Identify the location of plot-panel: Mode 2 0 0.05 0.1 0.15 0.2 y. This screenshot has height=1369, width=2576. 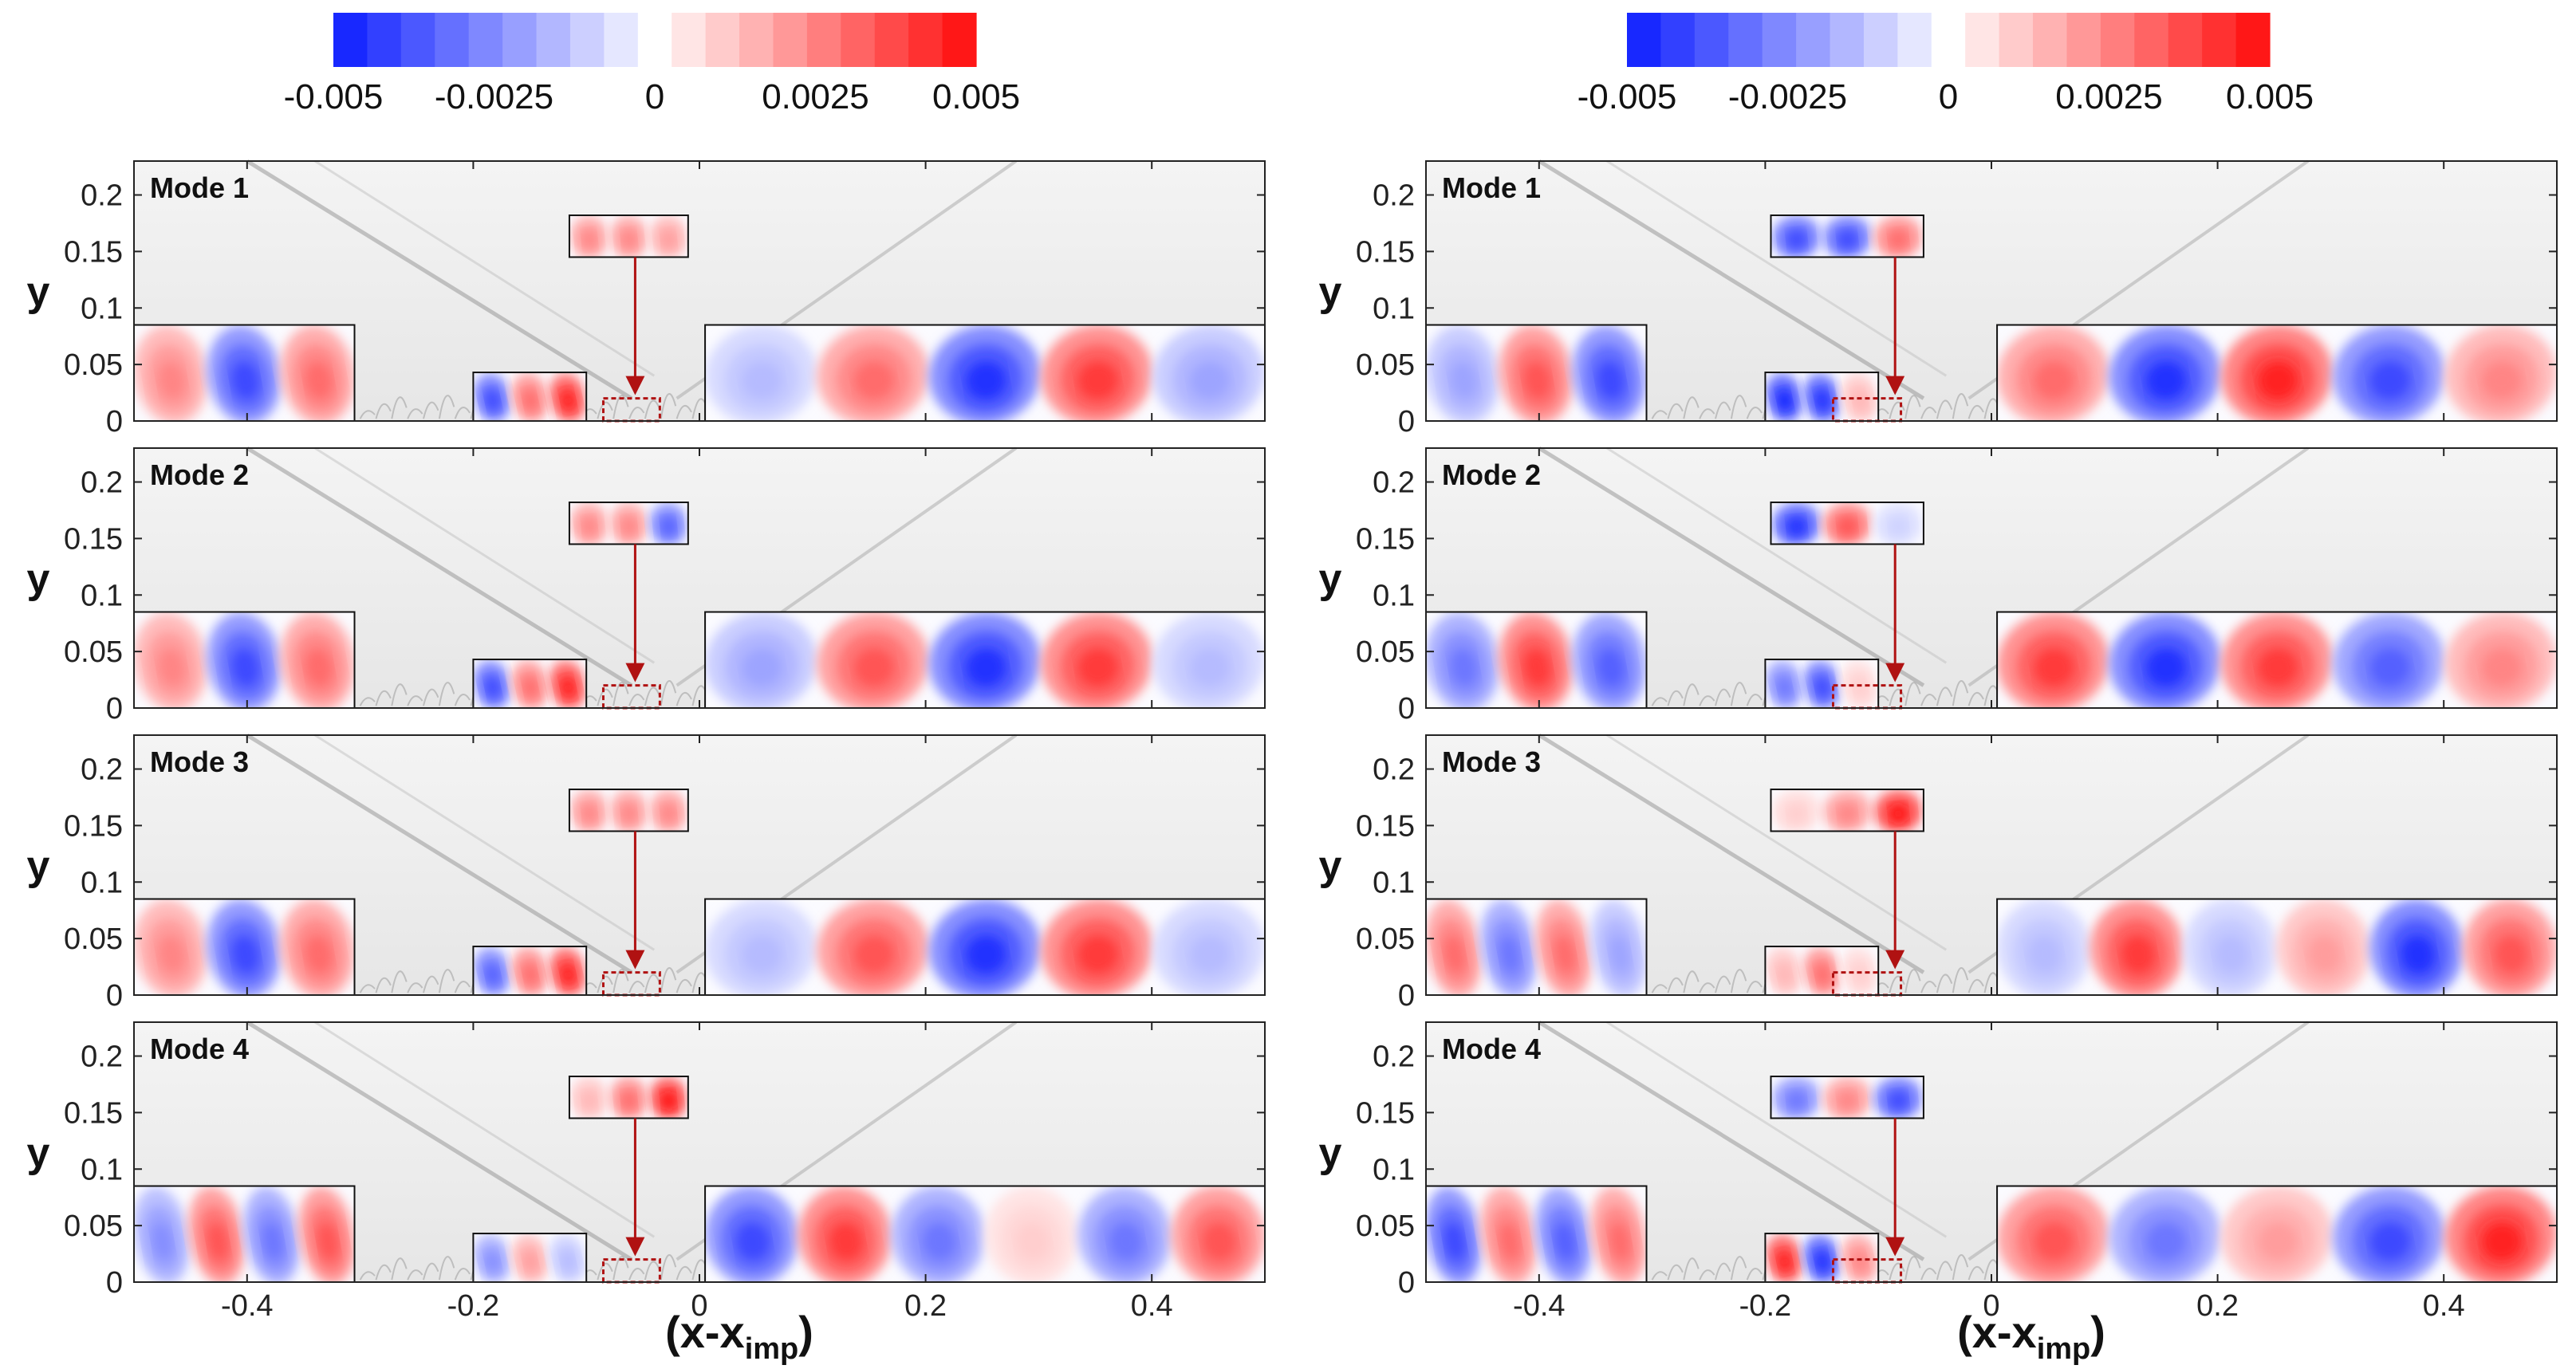
(1938, 586).